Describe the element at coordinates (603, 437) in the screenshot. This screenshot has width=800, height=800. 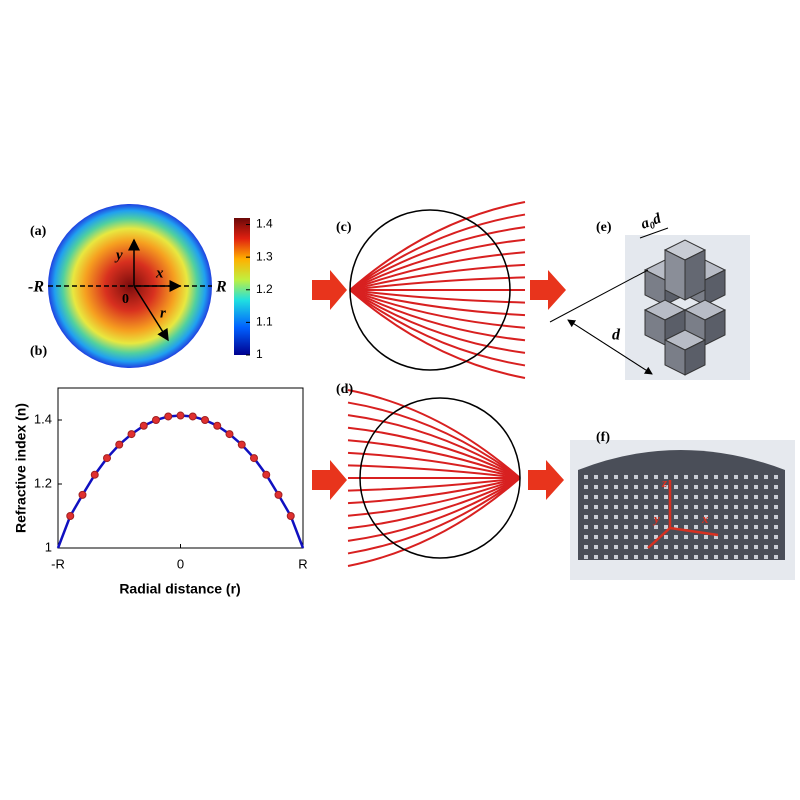
I see `panel-label: (f)` at that location.